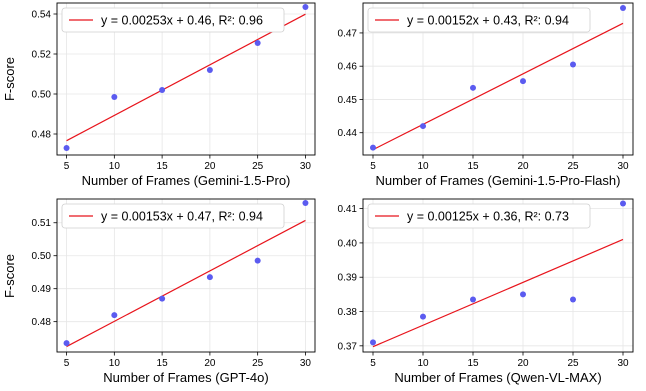 This screenshot has width=646, height=391. What do you see at coordinates (42, 289) in the screenshot?
I see `y-tick-label: 0.49` at bounding box center [42, 289].